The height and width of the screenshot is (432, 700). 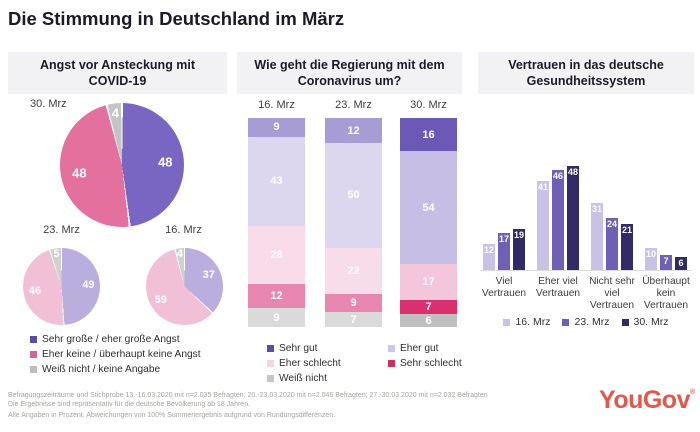 I want to click on legend-label: Weiß nicht / keine Angabe, so click(x=101, y=369).